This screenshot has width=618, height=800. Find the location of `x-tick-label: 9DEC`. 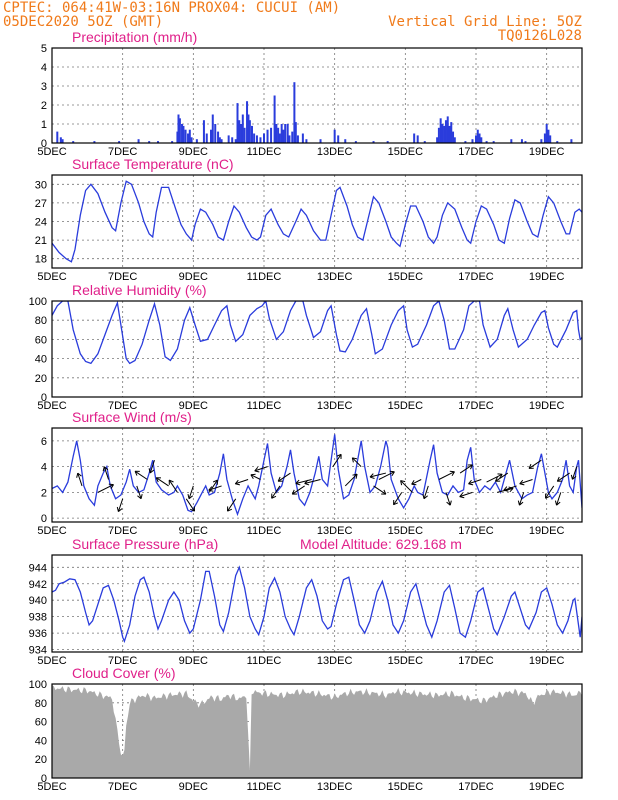

x-tick-label: 9DEC is located at coordinates (193, 152).